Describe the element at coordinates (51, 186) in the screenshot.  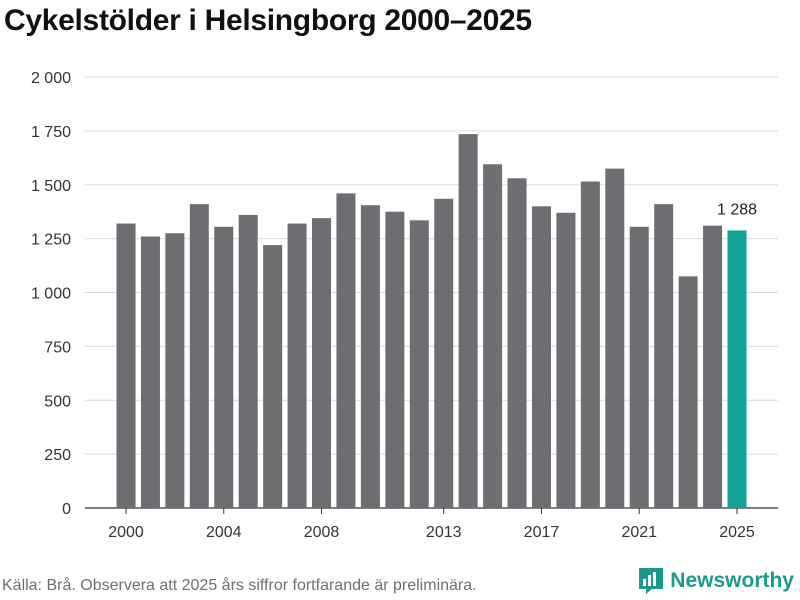
I see `y-tick-label: 1 500` at that location.